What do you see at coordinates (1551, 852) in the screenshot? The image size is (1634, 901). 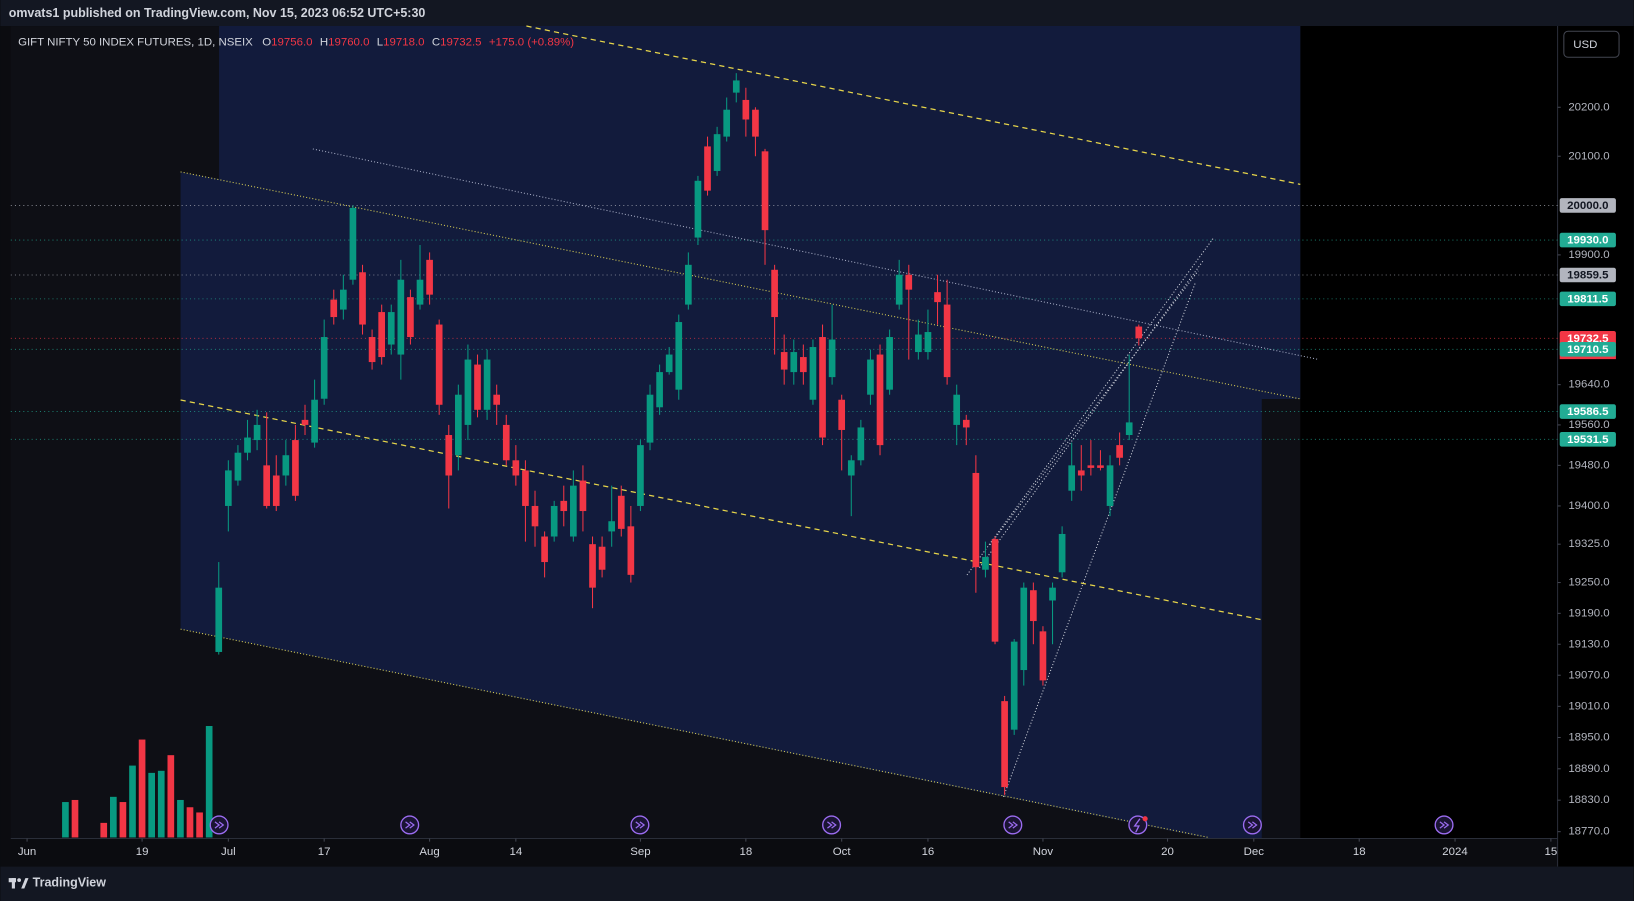 I see `x-tick-label: 15` at bounding box center [1551, 852].